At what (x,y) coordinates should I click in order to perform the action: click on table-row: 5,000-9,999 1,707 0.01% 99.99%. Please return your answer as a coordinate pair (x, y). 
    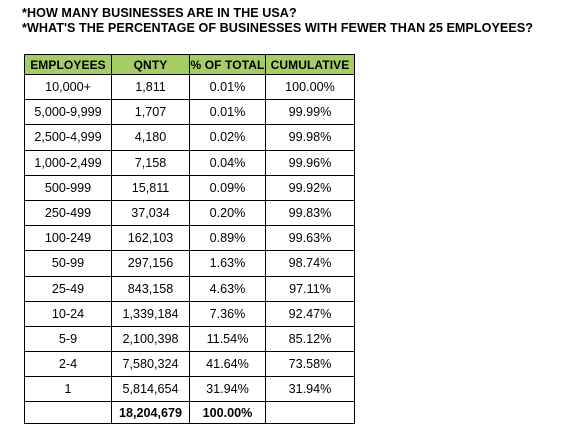
    Looking at the image, I should click on (189, 112).